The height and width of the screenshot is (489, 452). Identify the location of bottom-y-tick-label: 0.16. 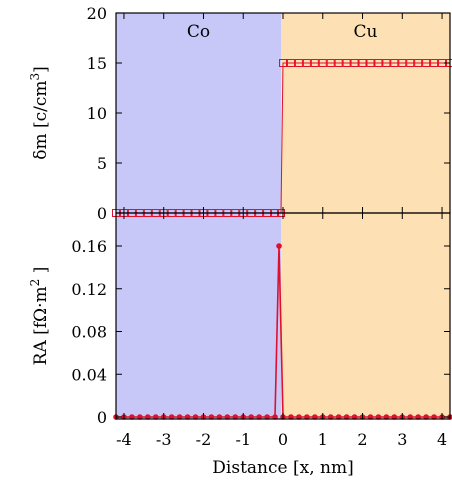
(89, 246).